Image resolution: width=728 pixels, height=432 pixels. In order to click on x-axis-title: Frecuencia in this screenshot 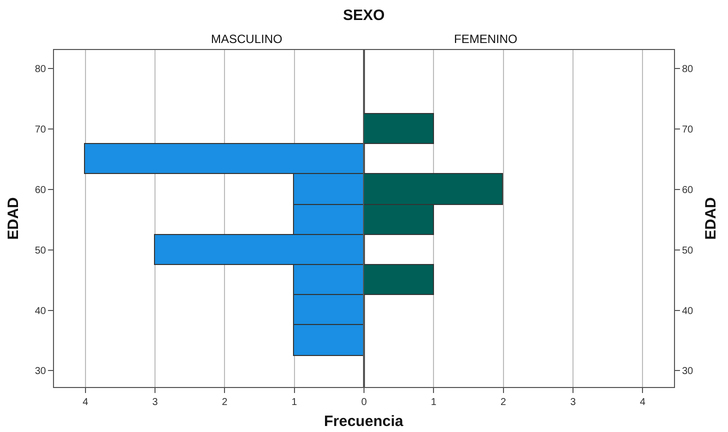, I will do `click(364, 421)`.